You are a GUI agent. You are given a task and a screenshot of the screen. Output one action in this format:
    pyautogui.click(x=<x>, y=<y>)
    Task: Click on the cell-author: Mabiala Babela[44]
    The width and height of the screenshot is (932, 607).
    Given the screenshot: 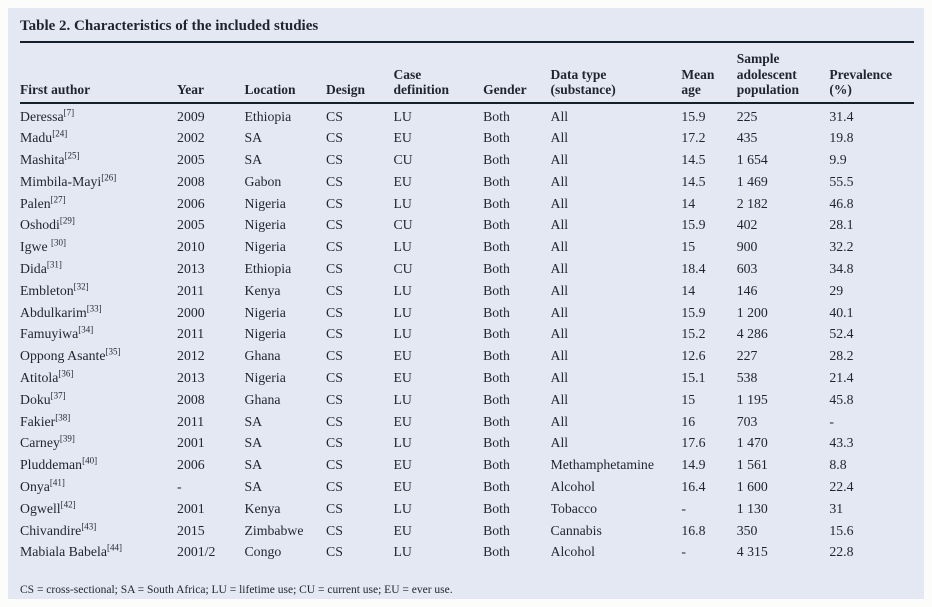 What is the action you would take?
    pyautogui.click(x=98, y=552)
    